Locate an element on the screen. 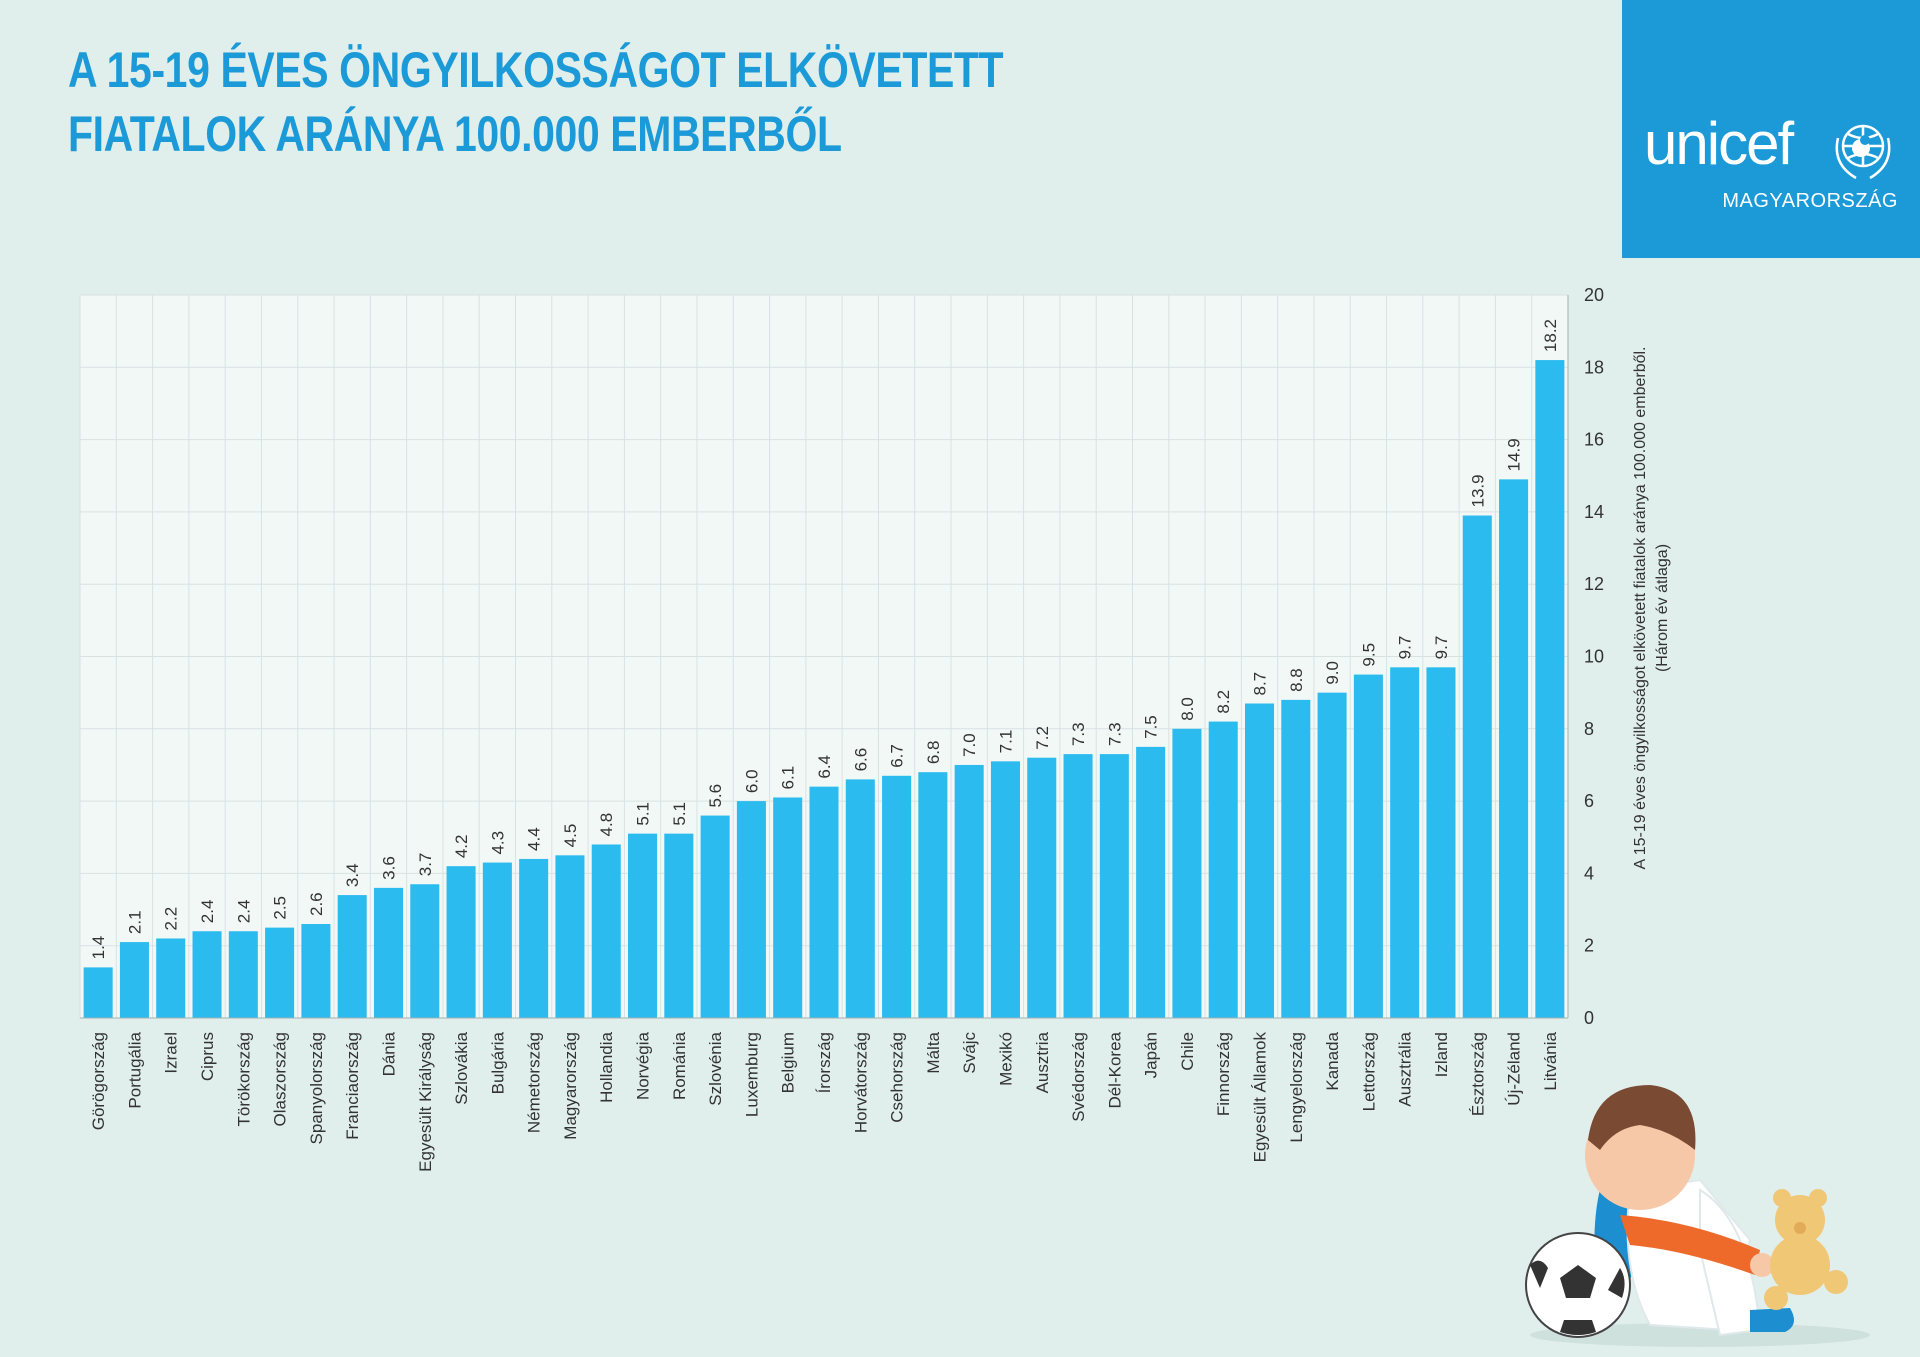 The height and width of the screenshot is (1357, 1920). bar-value-label: 3.6 is located at coordinates (388, 868).